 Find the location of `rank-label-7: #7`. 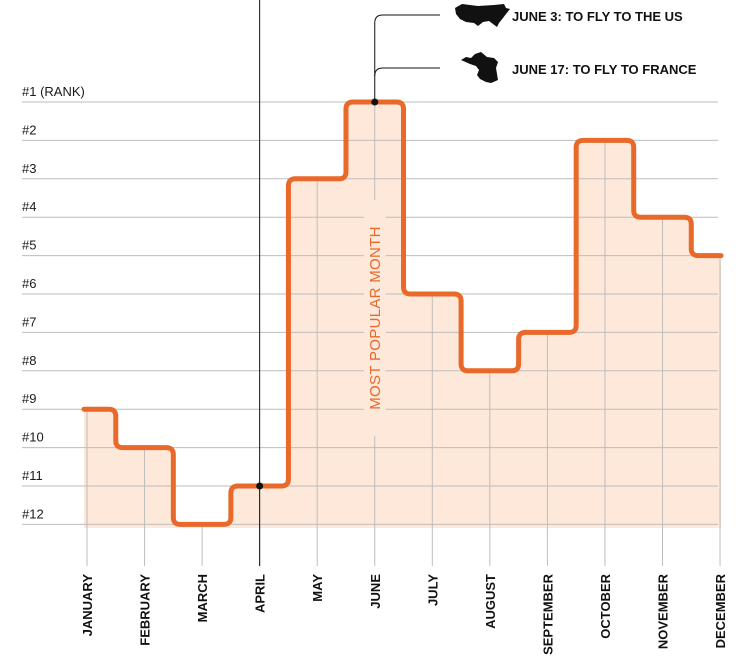

rank-label-7: #7 is located at coordinates (29, 321).